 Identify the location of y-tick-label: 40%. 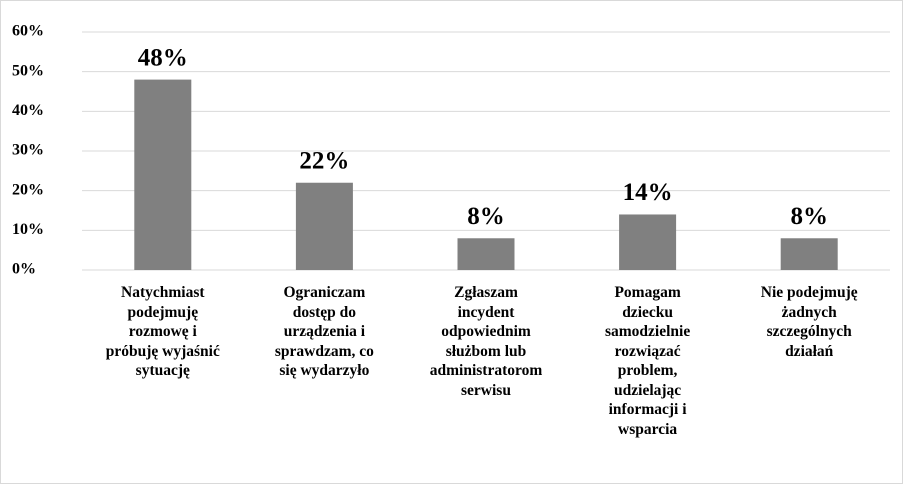
(28, 110).